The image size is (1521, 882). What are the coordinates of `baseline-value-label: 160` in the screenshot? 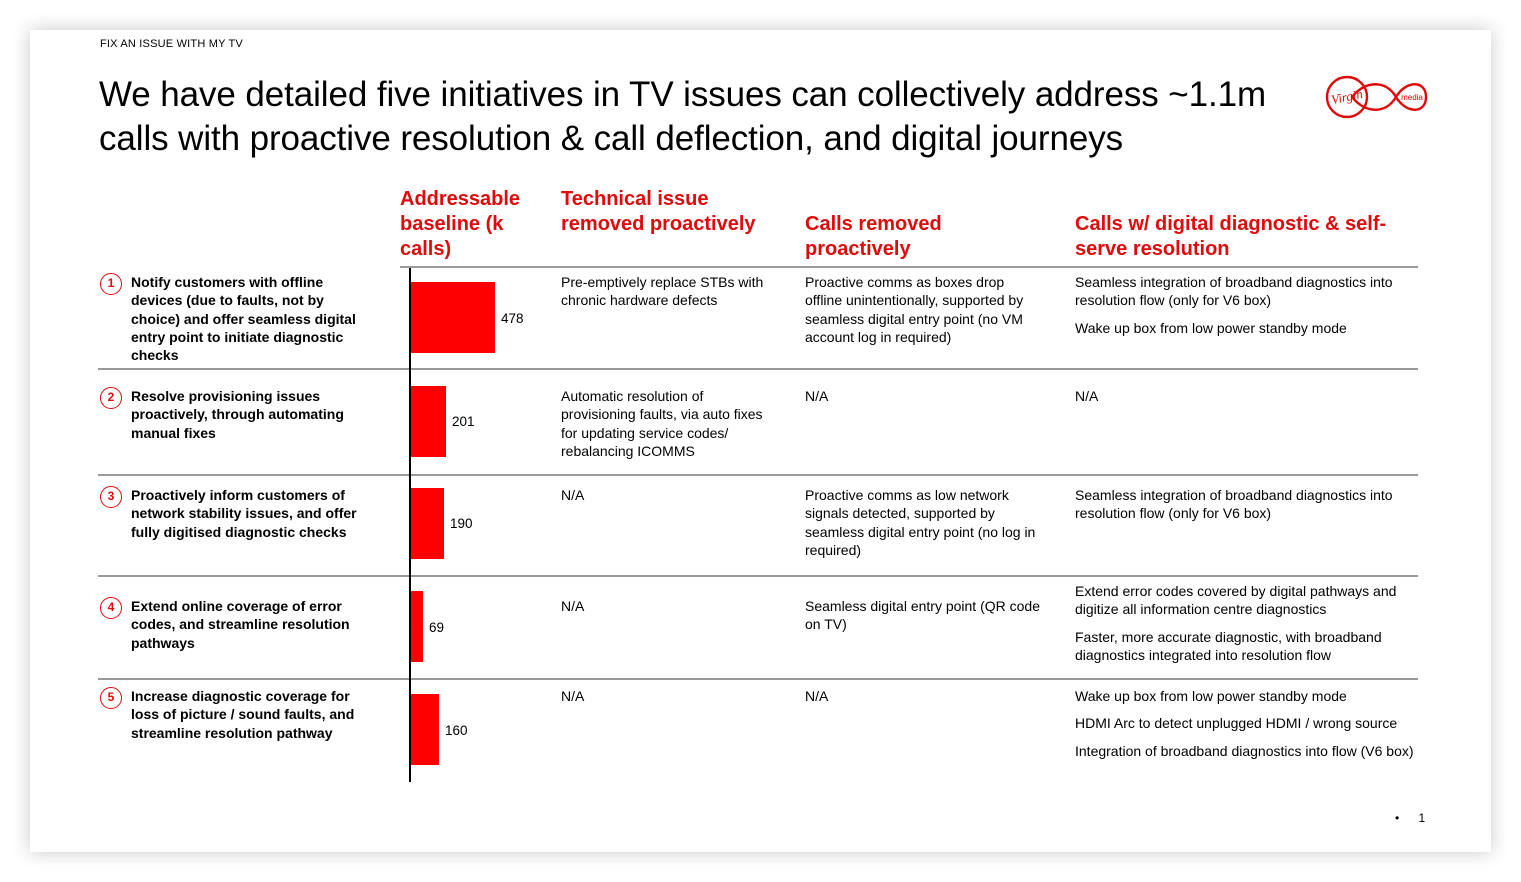 It's located at (456, 730).